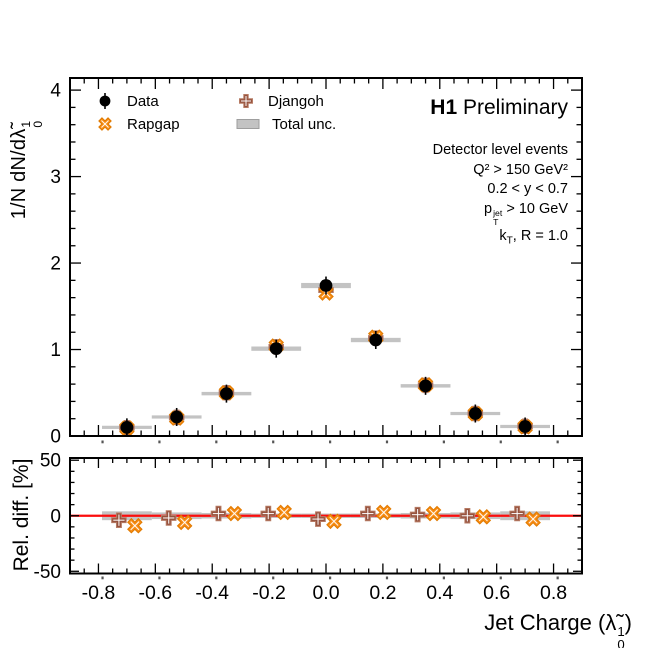 The height and width of the screenshot is (648, 648). I want to click on svg-text: -0.8, so click(99, 593).